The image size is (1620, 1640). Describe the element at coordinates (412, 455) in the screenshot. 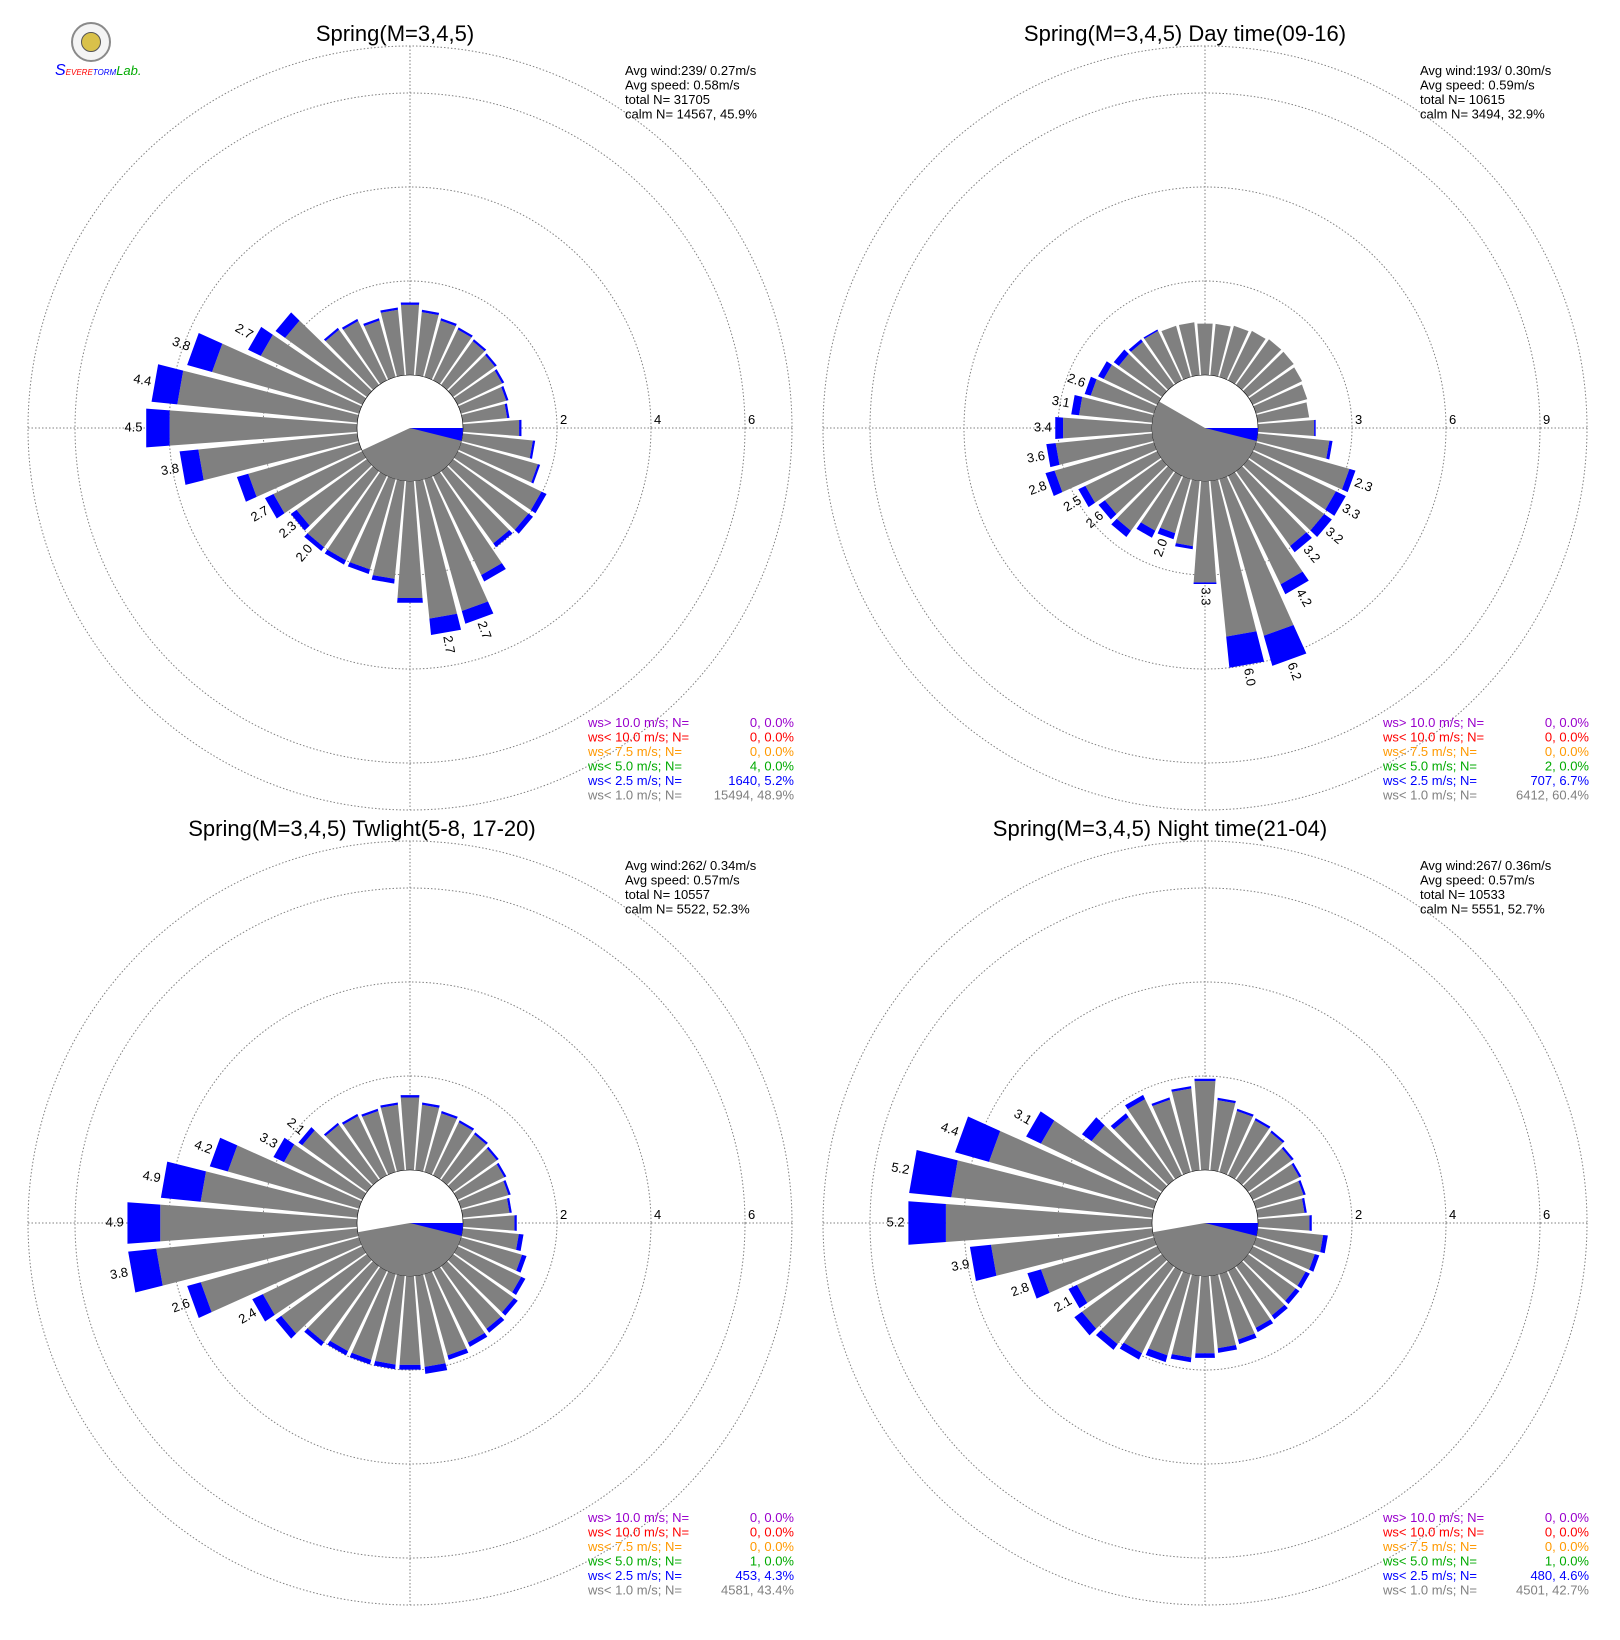

I see `calm-wedge` at that location.